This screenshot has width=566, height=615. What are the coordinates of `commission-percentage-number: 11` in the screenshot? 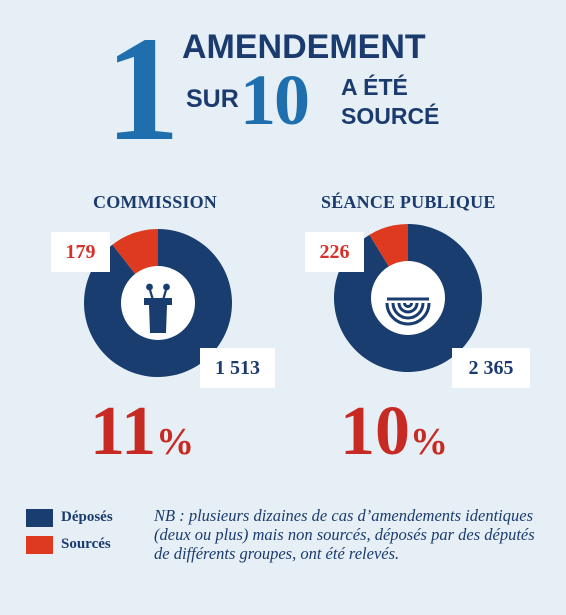 It's located at (123, 431).